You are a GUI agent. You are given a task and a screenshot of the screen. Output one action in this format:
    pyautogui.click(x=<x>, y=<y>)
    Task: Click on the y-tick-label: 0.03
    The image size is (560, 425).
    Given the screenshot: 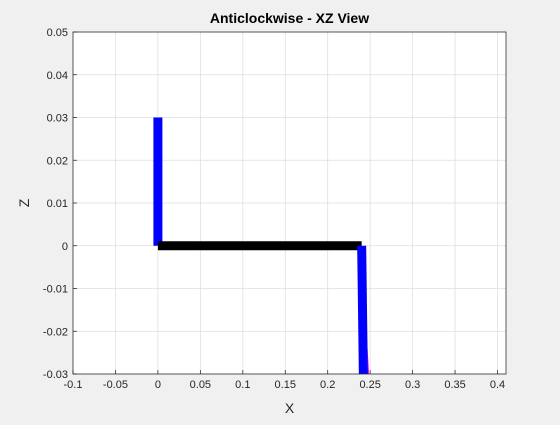 What is the action you would take?
    pyautogui.click(x=57, y=119)
    